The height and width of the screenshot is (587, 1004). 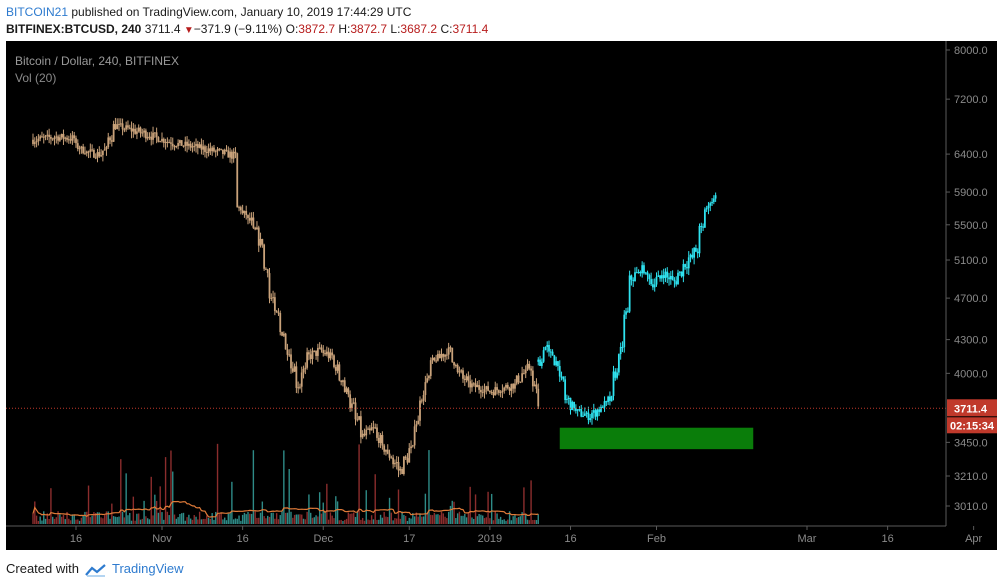 What do you see at coordinates (971, 100) in the screenshot?
I see `y-tick-label: 7200.0` at bounding box center [971, 100].